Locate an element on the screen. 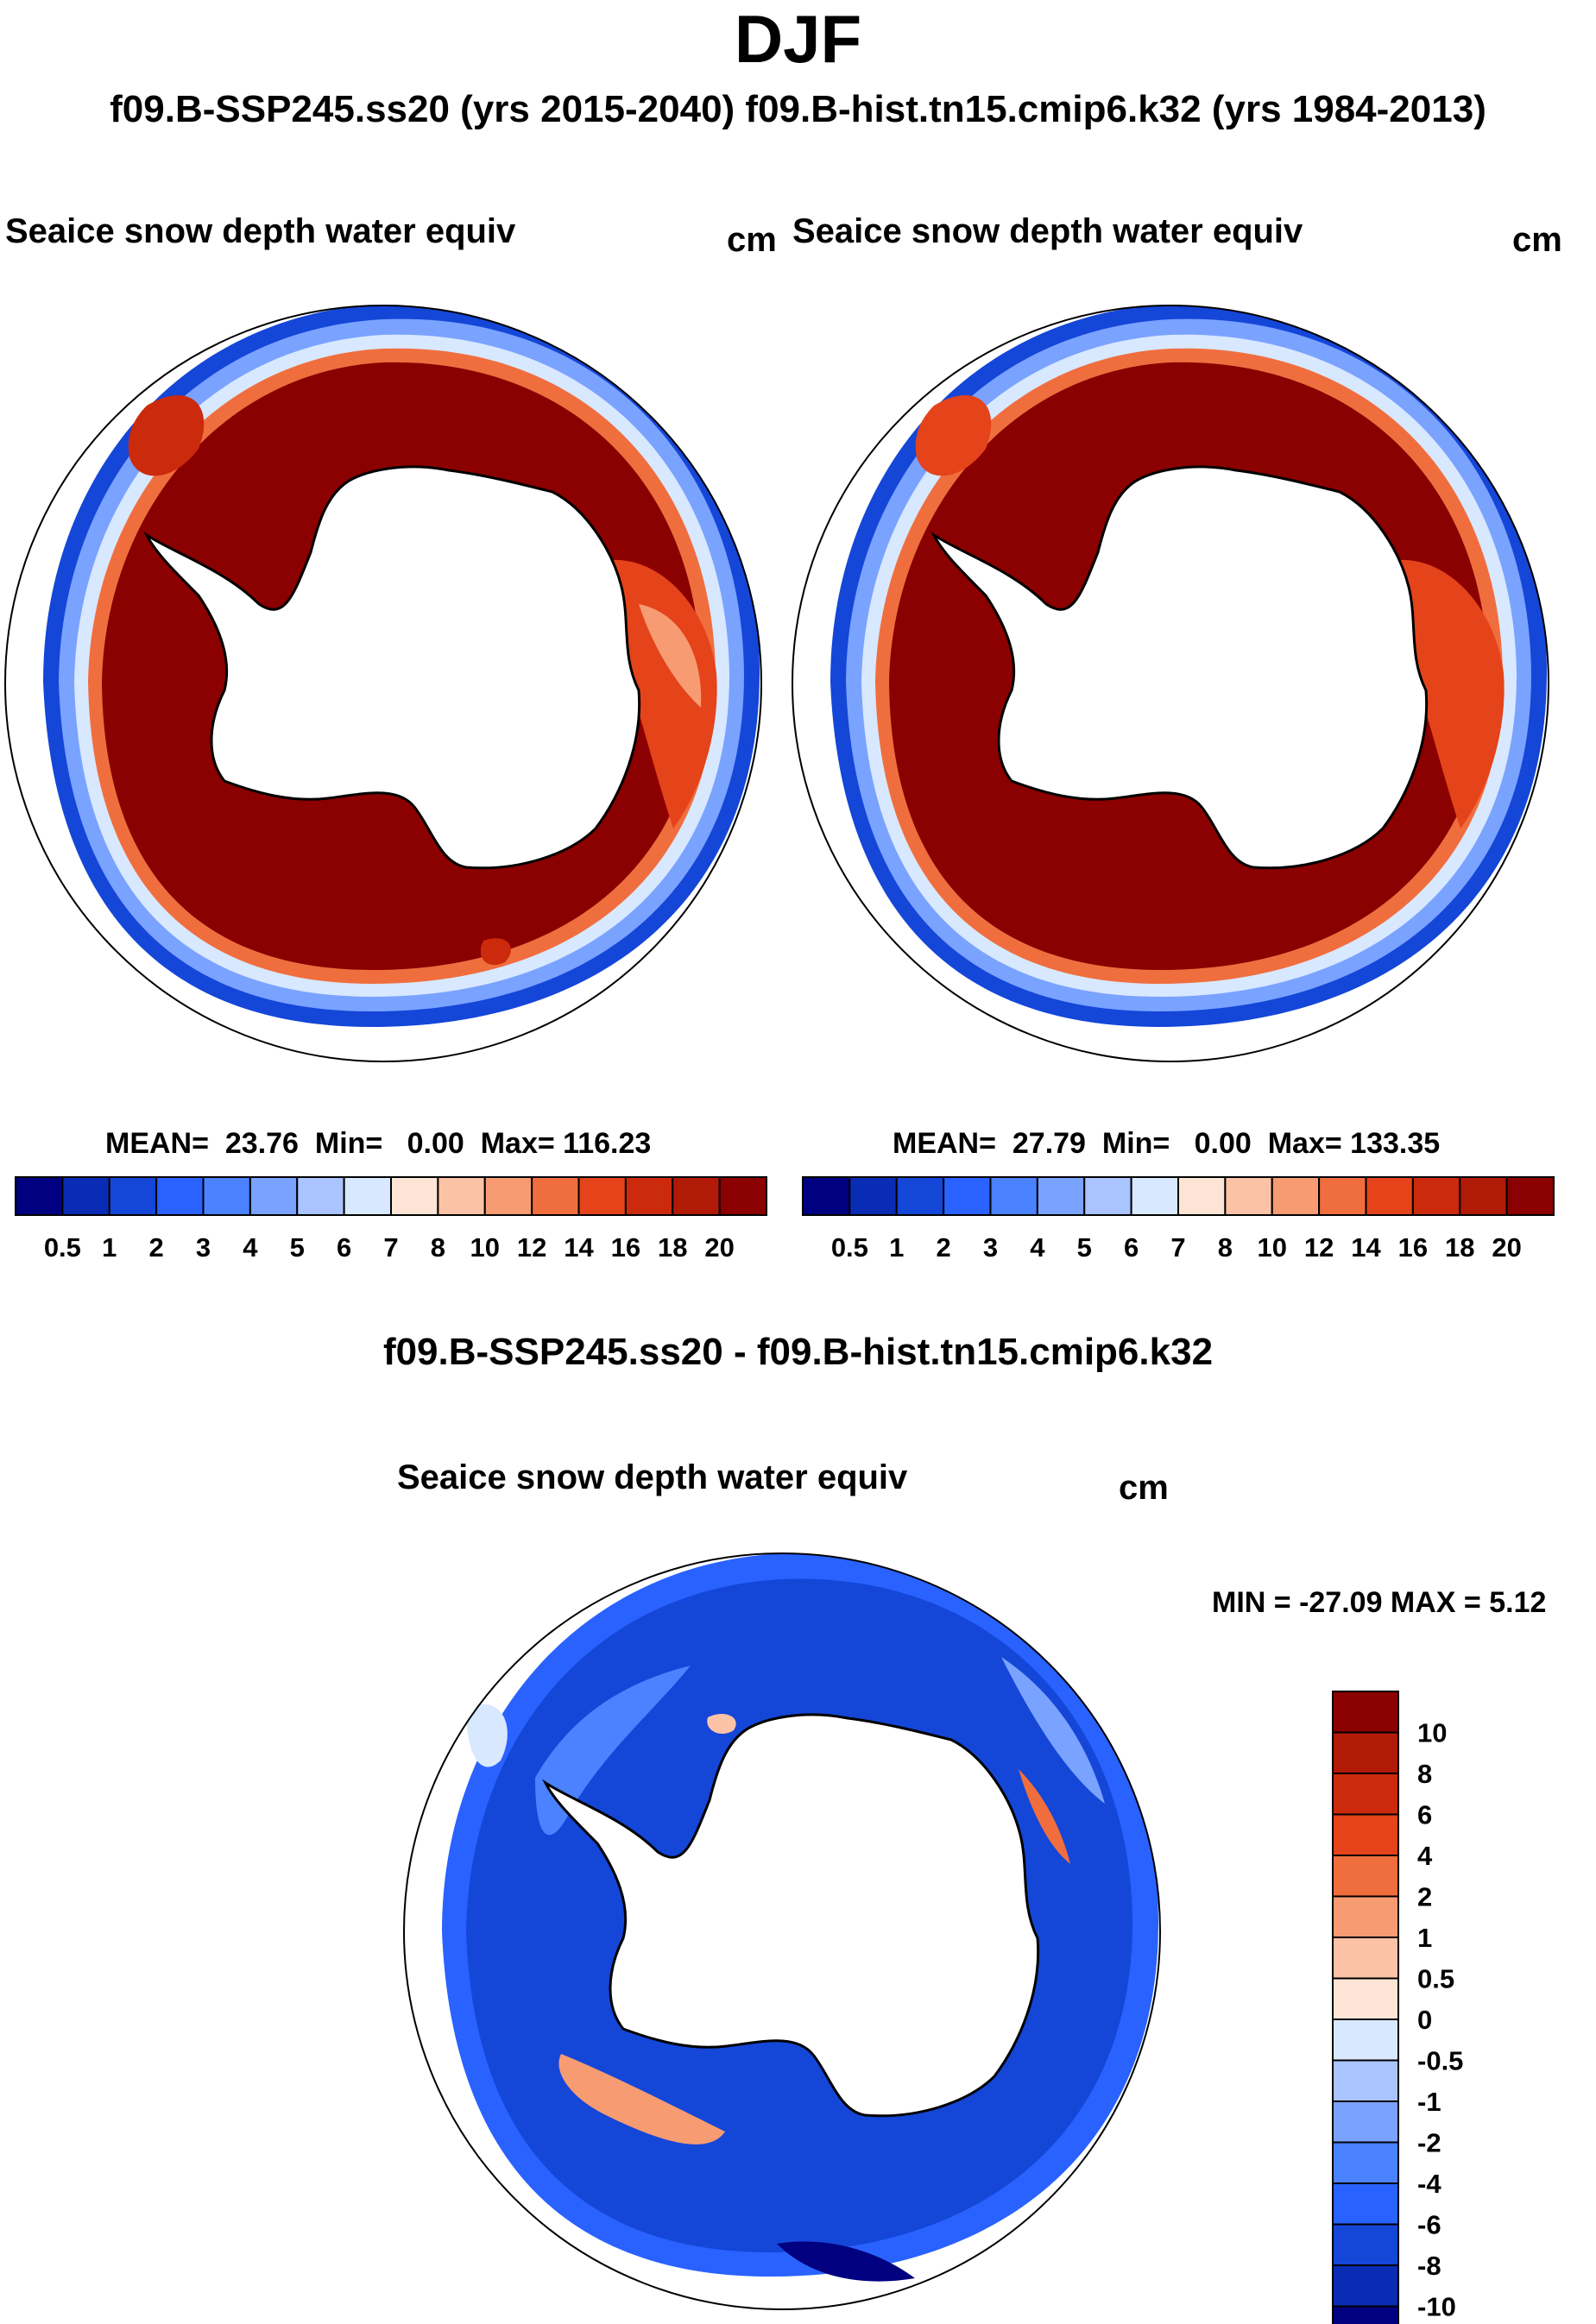 The height and width of the screenshot is (2324, 1596). right-mean-label: MEAN= is located at coordinates (944, 1143).